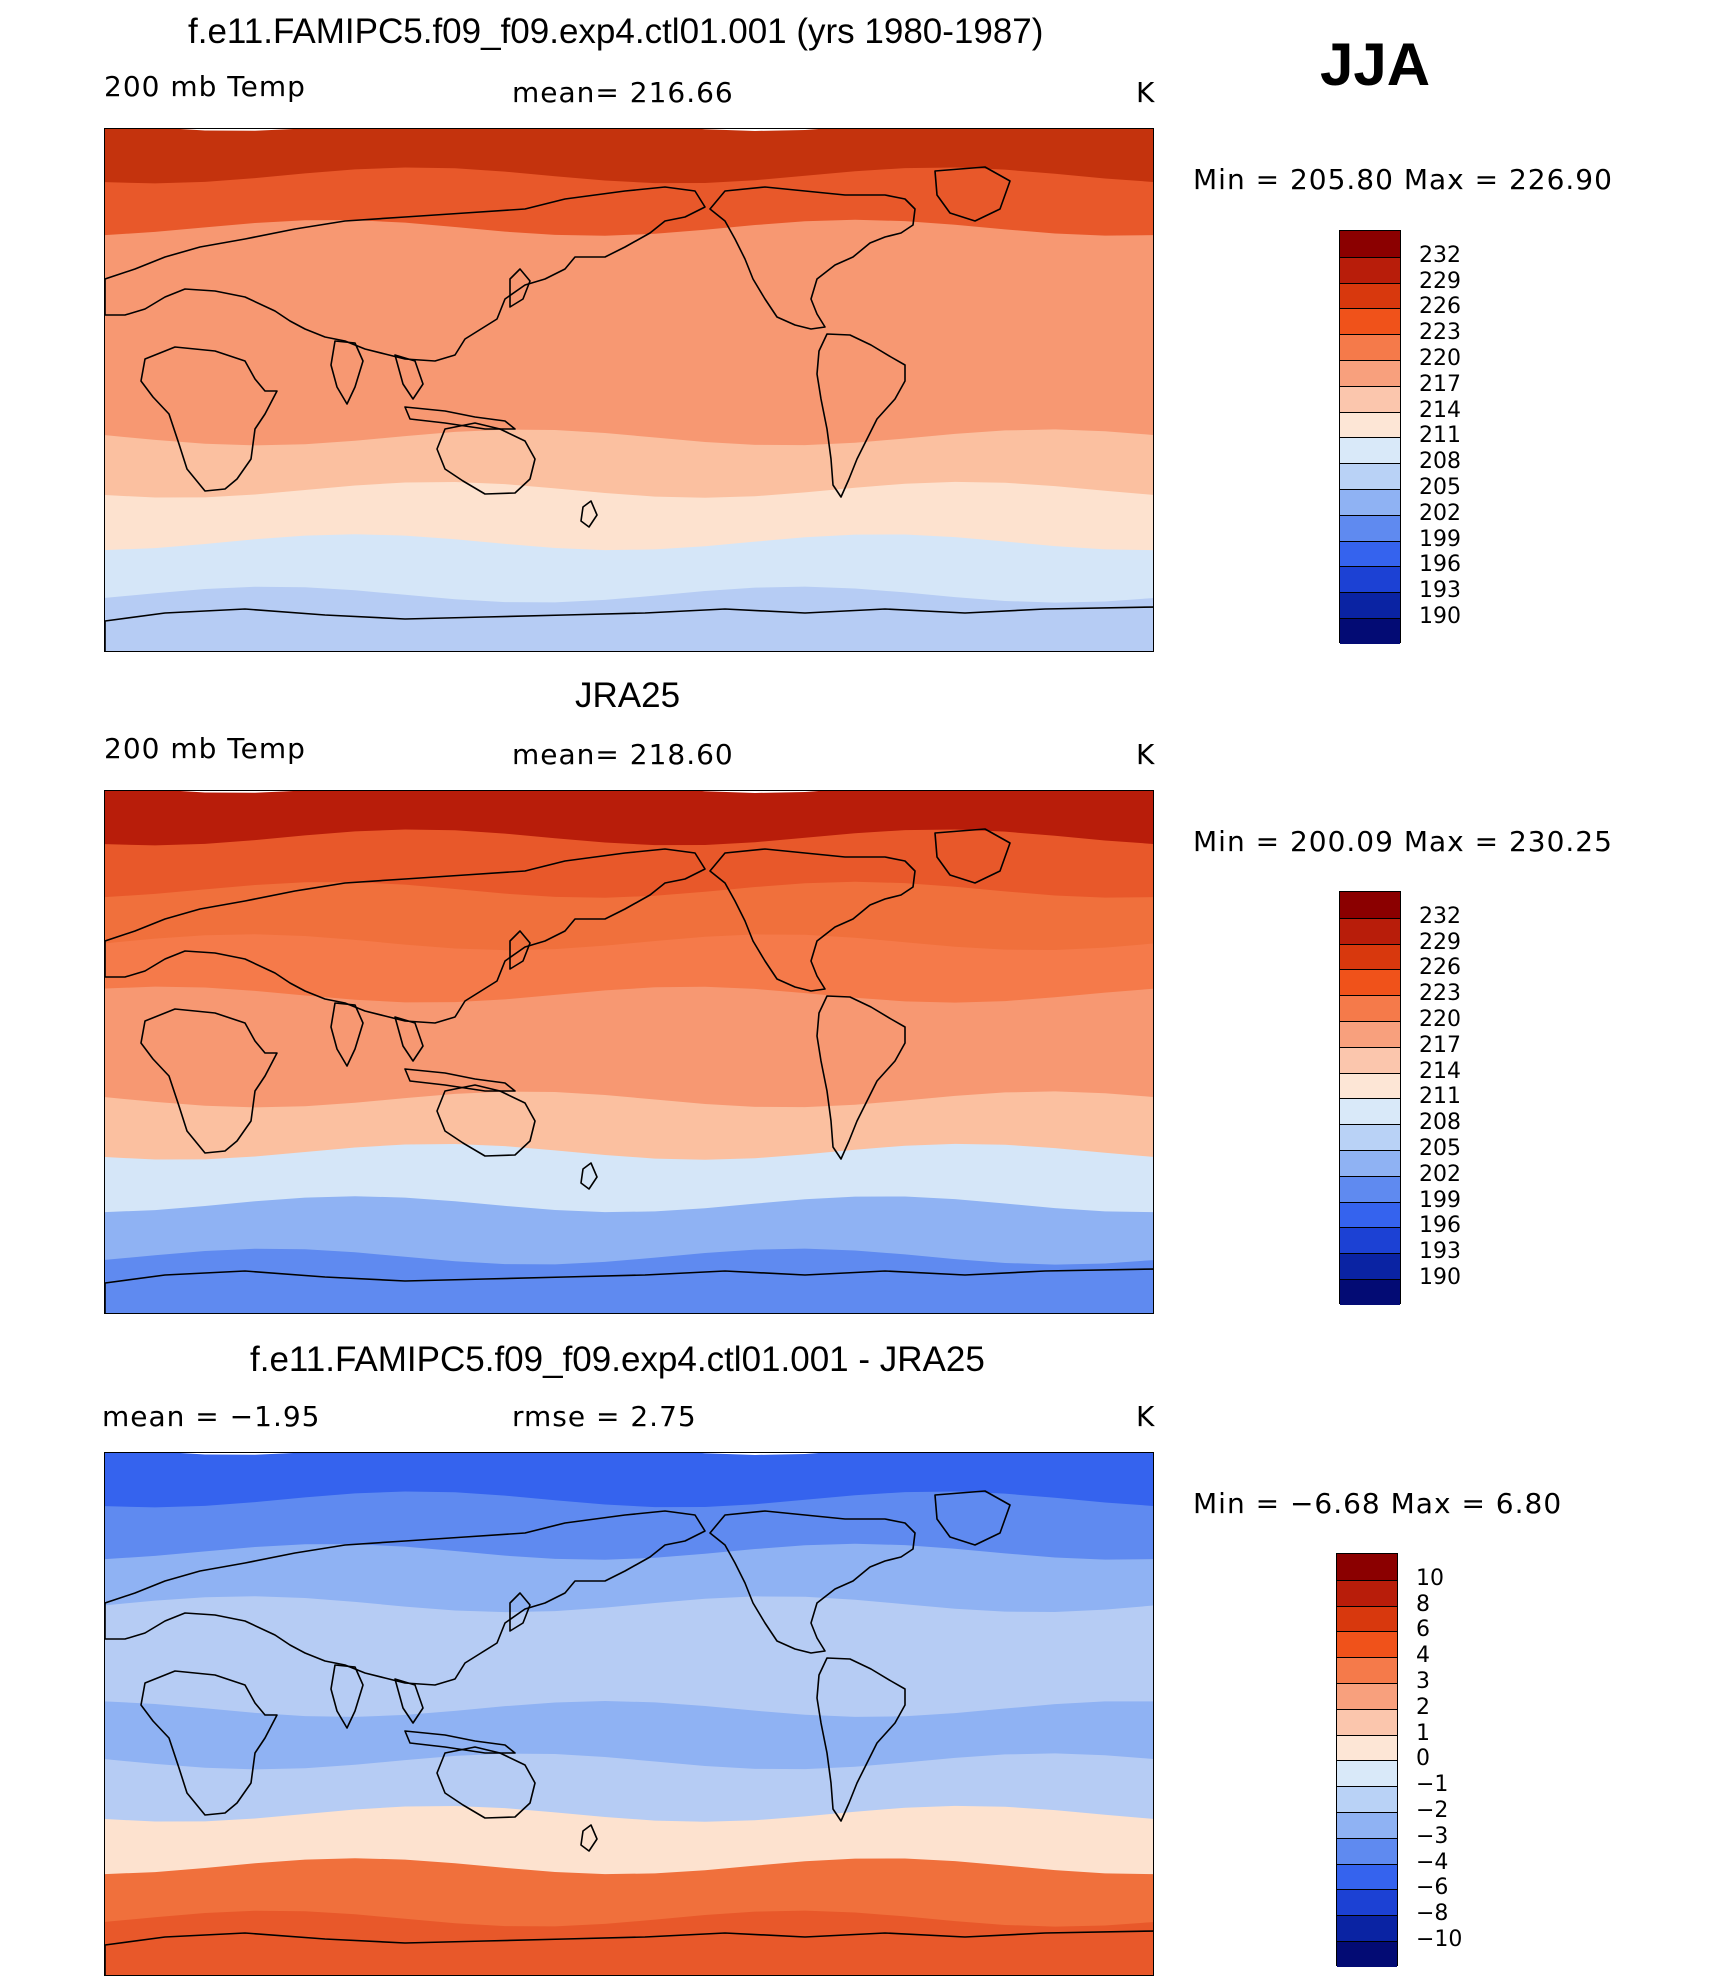  I want to click on colorbar-tick-label: −3, so click(1432, 1836).